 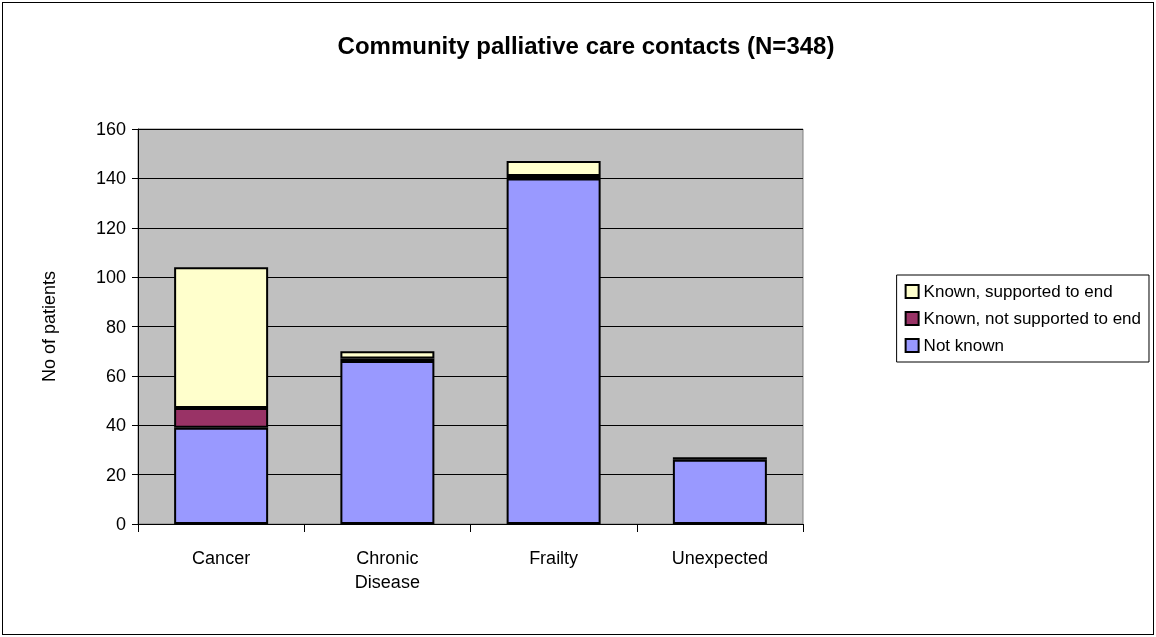 I want to click on y-tick-label: 140, so click(x=110, y=178).